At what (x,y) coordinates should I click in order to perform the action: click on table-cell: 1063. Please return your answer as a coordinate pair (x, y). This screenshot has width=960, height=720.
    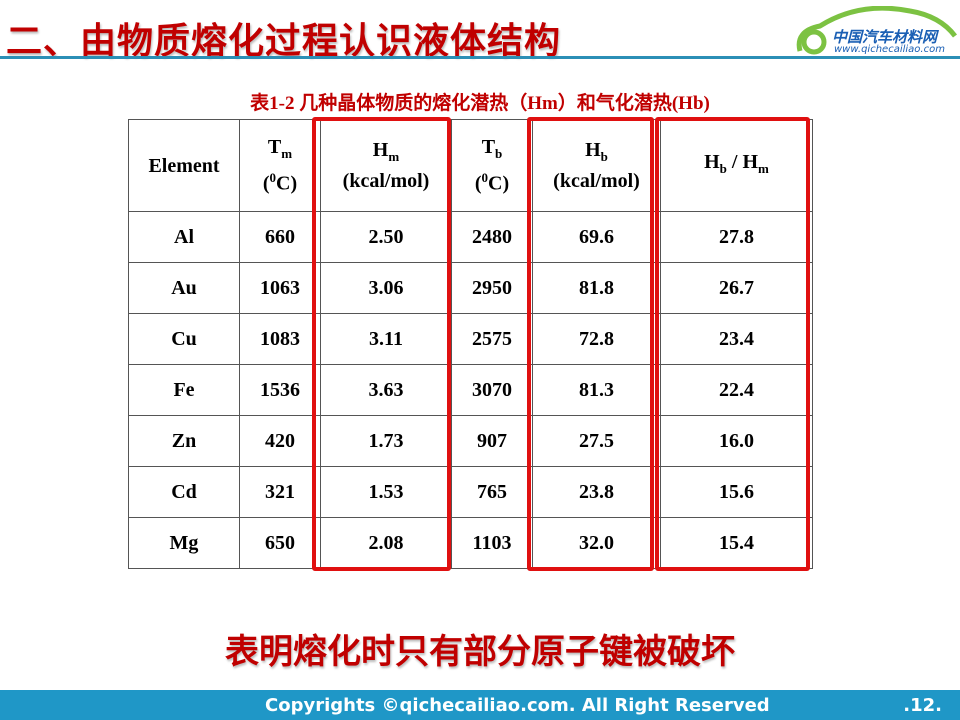
    Looking at the image, I should click on (280, 288).